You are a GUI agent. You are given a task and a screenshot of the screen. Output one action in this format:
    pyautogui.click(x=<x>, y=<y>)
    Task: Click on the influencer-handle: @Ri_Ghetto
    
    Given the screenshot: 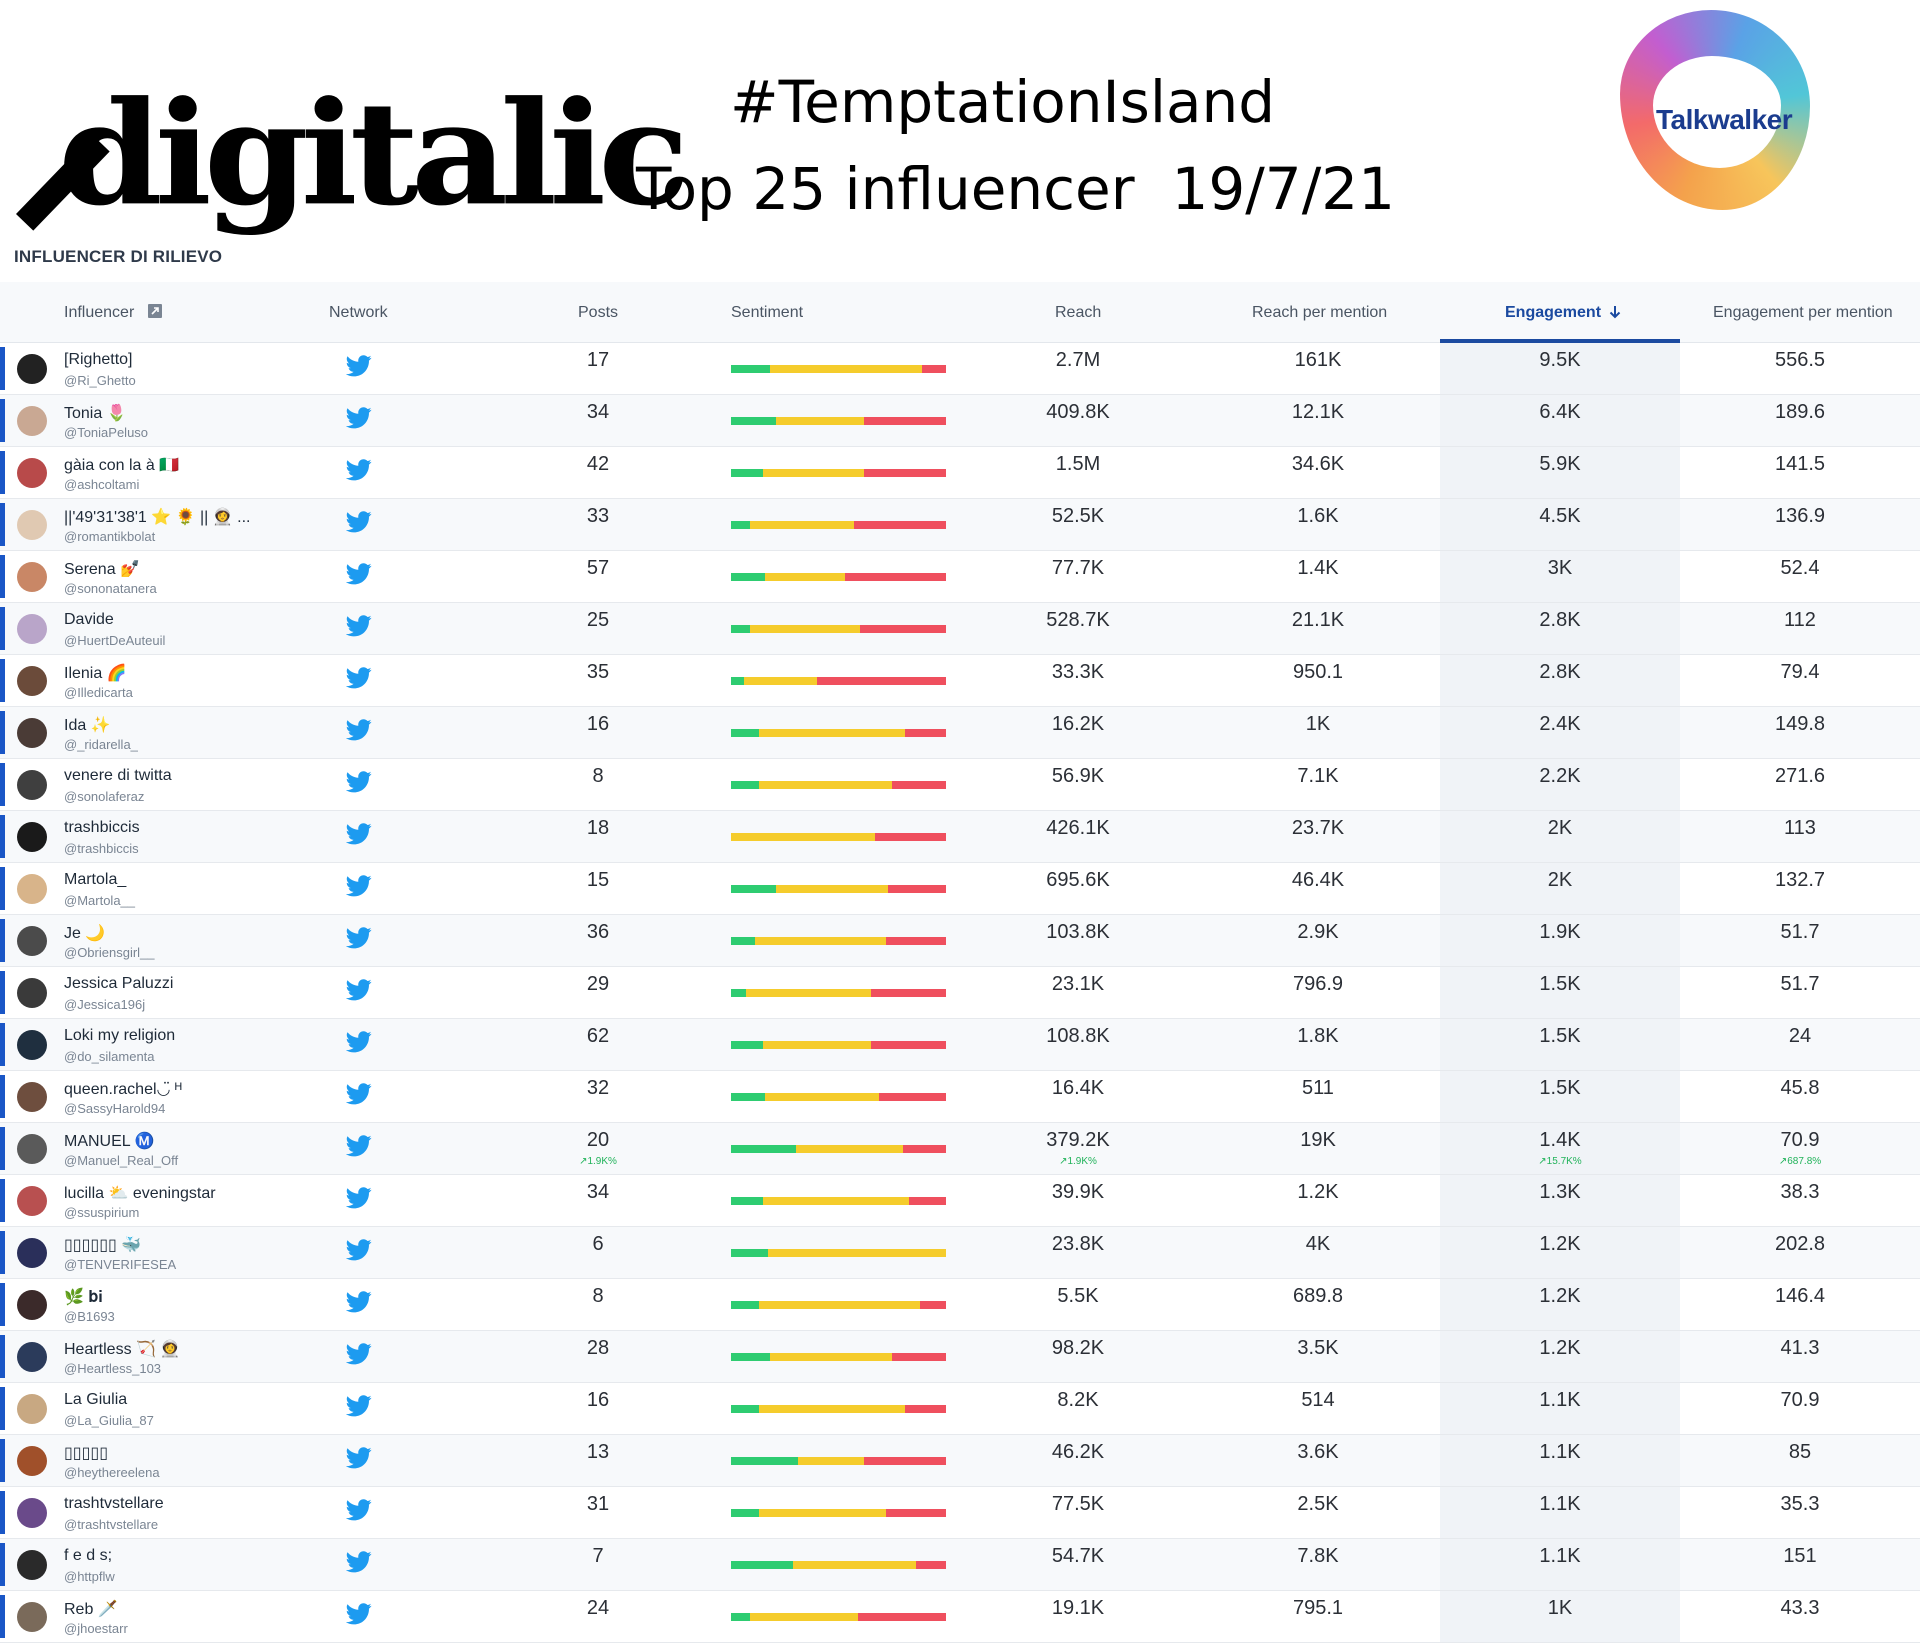 What is the action you would take?
    pyautogui.click(x=100, y=380)
    